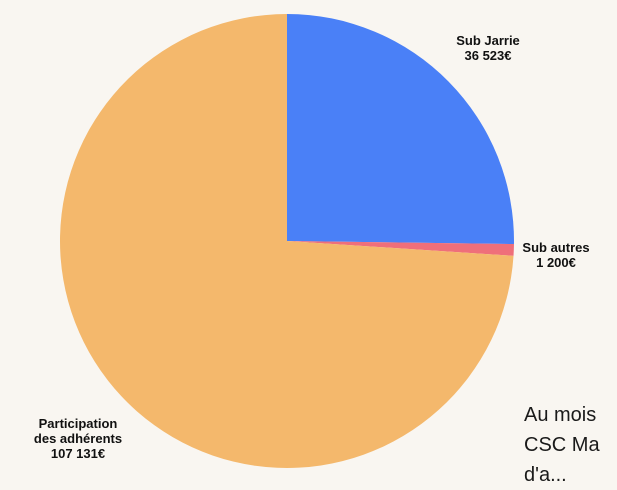 This screenshot has height=490, width=617. Describe the element at coordinates (556, 247) in the screenshot. I see `slice-label-sub-autres-name: Sub autres` at that location.